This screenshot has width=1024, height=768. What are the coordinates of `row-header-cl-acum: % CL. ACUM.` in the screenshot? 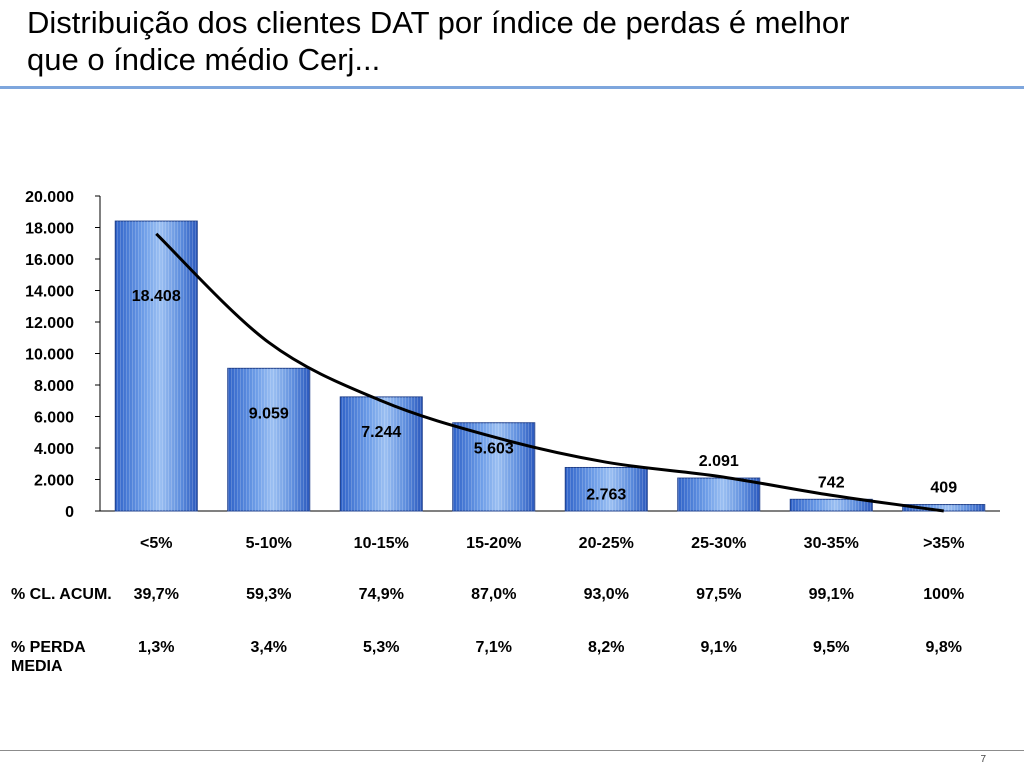 It's located at (61, 594).